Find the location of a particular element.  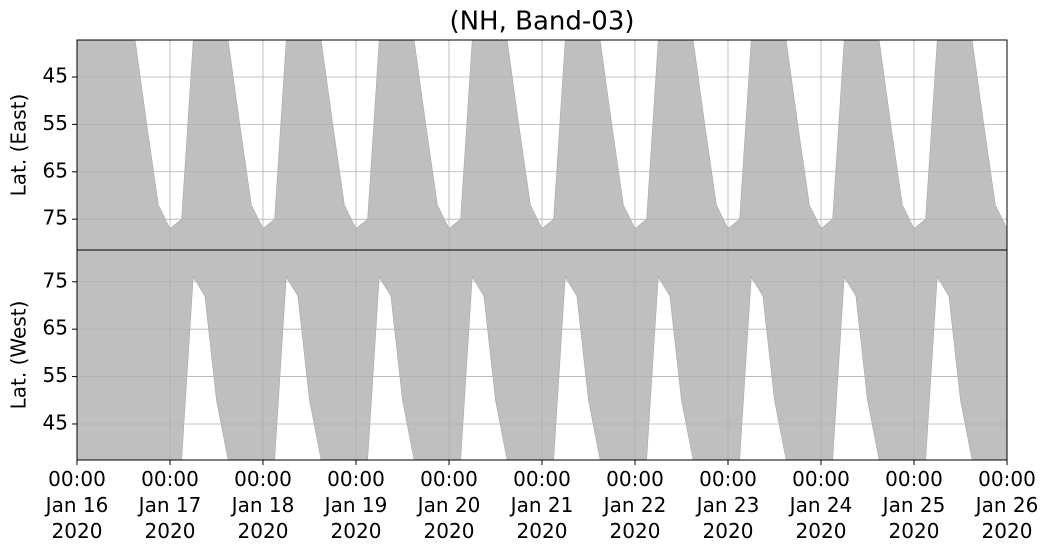

x-tick-label: 00:00 Jan 18 2020 is located at coordinates (262, 505).